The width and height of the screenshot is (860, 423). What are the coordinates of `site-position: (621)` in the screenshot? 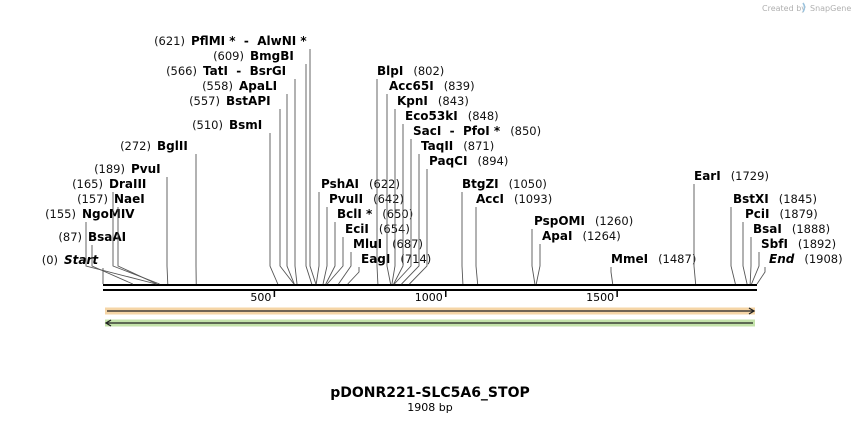 It's located at (169, 41).